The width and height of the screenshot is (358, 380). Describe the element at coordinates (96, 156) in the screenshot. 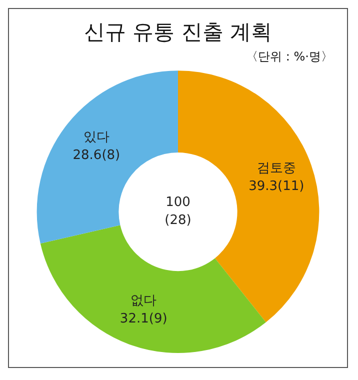

I see `data-label: 28.6(8)` at that location.